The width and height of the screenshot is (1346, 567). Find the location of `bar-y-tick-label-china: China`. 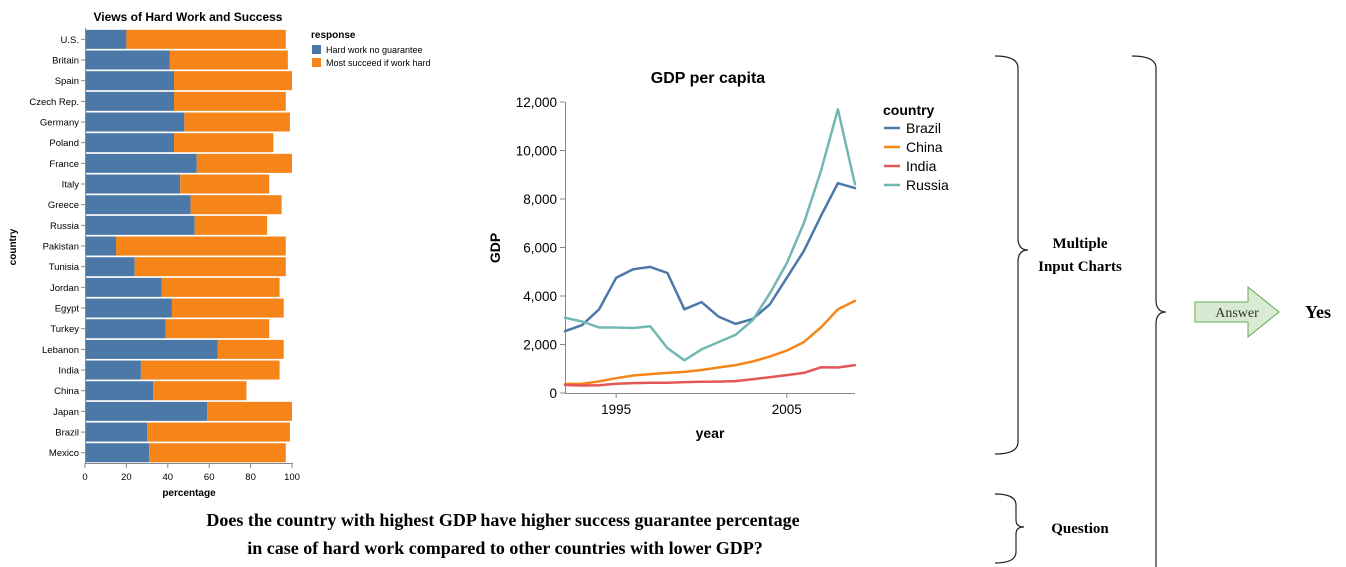

bar-y-tick-label-china: China is located at coordinates (67, 391).